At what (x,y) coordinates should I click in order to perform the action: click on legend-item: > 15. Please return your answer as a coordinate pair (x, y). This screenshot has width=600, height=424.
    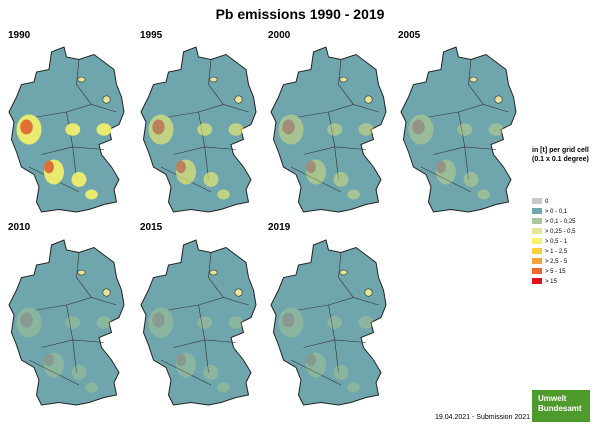
    Looking at the image, I should click on (544, 282).